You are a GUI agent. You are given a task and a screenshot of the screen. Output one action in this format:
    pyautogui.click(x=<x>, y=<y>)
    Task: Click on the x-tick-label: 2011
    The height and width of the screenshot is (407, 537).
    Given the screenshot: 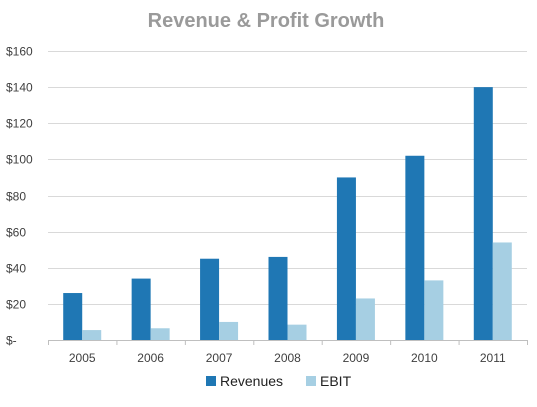 What is the action you would take?
    pyautogui.click(x=493, y=358)
    